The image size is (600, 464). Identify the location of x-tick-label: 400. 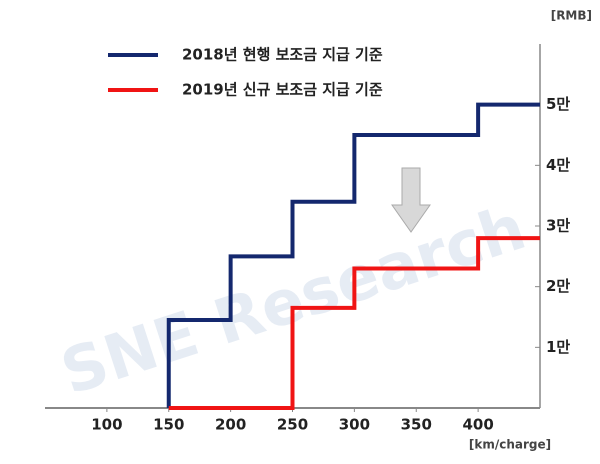
(477, 425).